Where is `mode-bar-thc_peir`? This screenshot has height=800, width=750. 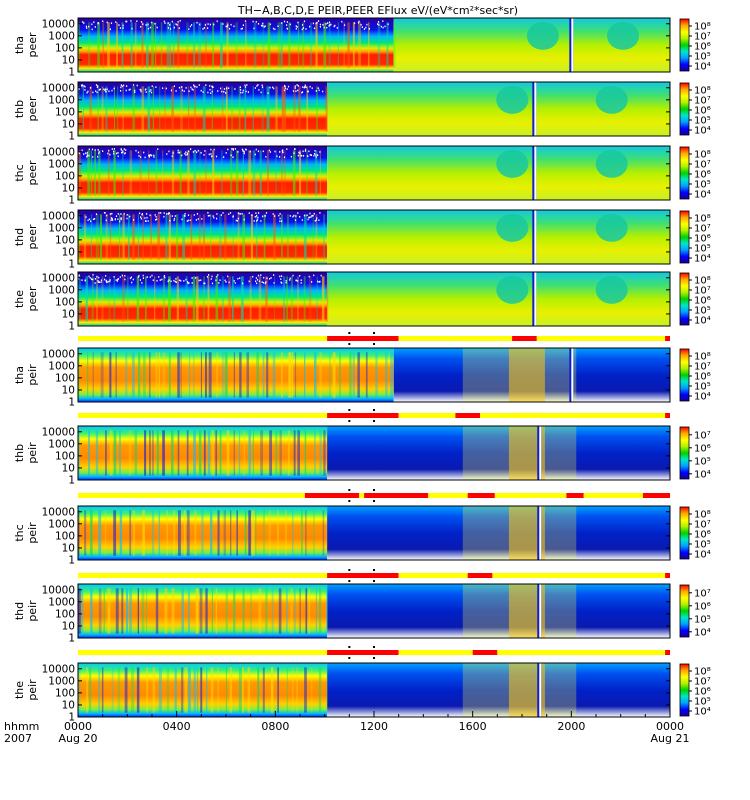
mode-bar-thc_peir is located at coordinates (374, 495).